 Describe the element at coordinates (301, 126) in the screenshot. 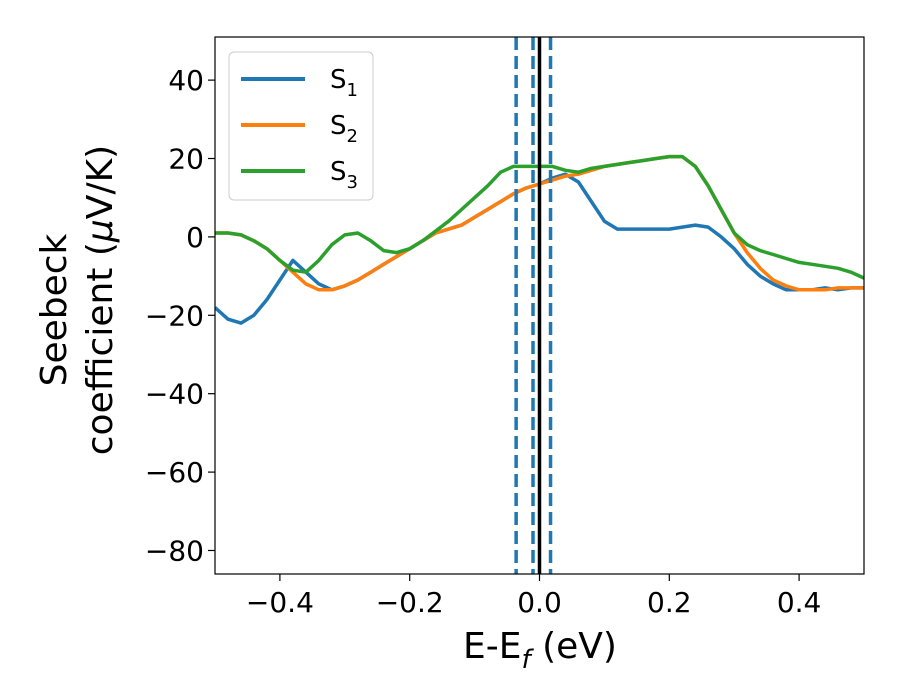

I see `legend: S1 S2 S3` at that location.